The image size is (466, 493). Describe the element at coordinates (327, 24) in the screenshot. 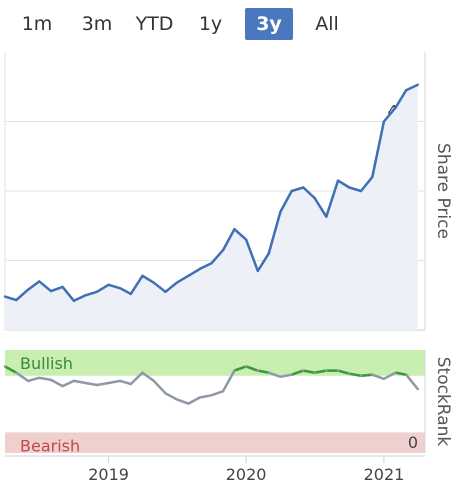

I see `range-button-all: All` at that location.